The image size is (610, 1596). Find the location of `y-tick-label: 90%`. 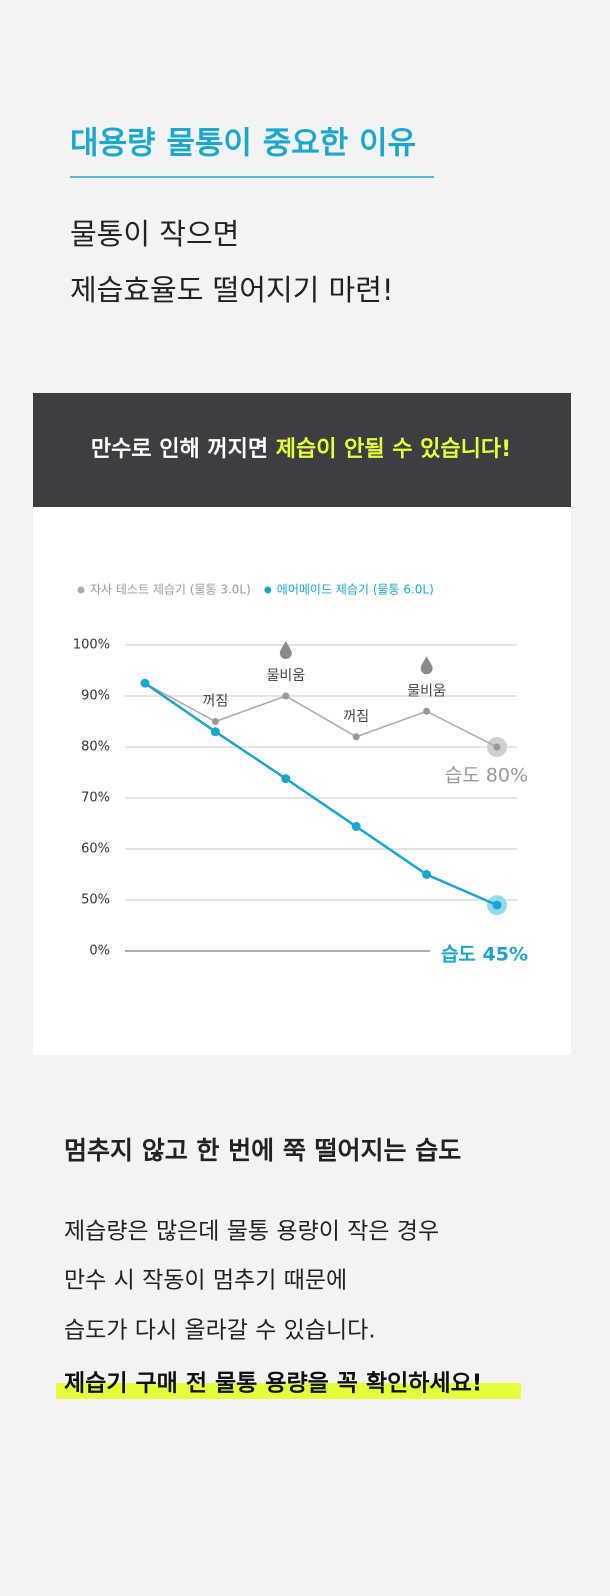

y-tick-label: 90% is located at coordinates (95, 696).